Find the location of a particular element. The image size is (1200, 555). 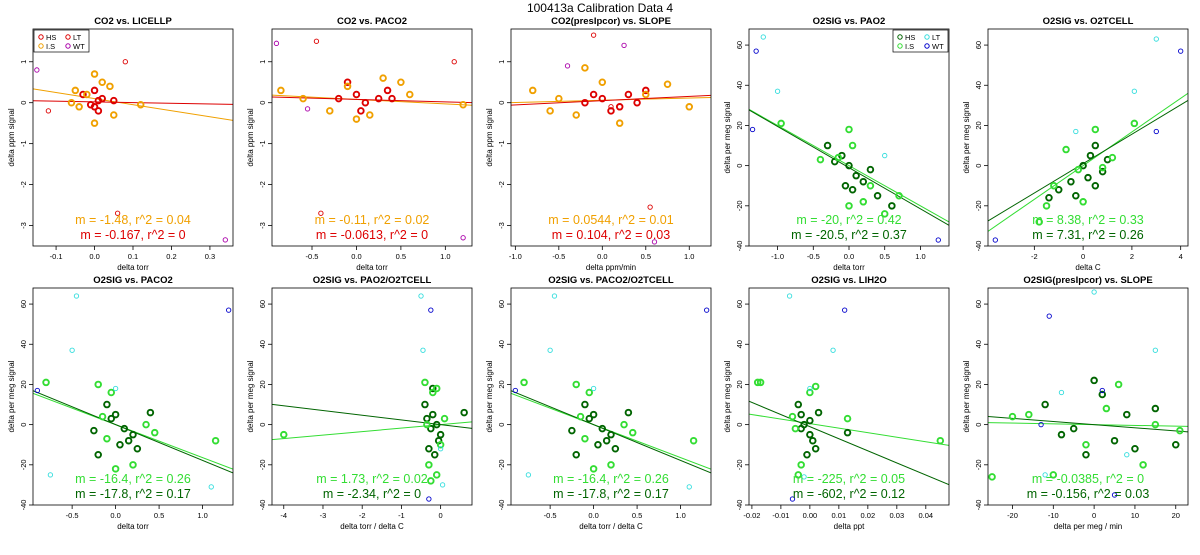

x-tick-label: 0.00 is located at coordinates (810, 515).